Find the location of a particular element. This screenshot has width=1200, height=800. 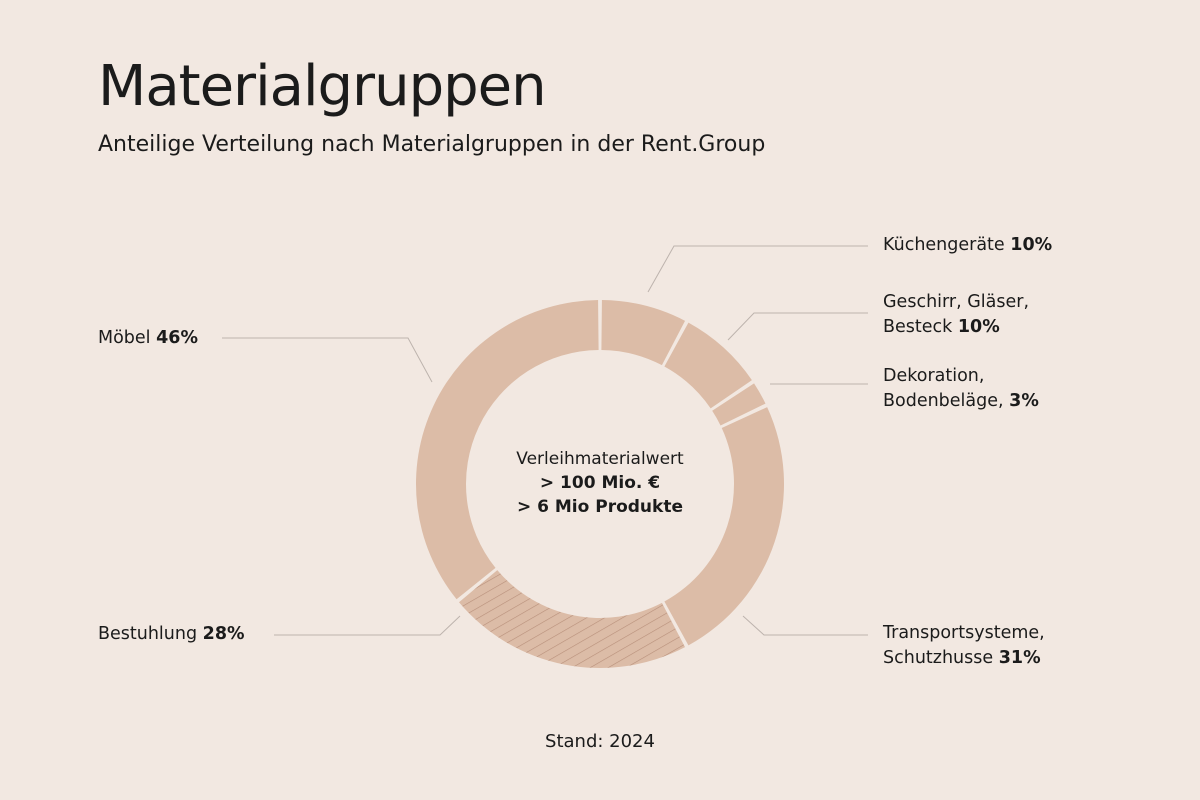

label-kuechengeraete-value: 10% is located at coordinates (1031, 245).